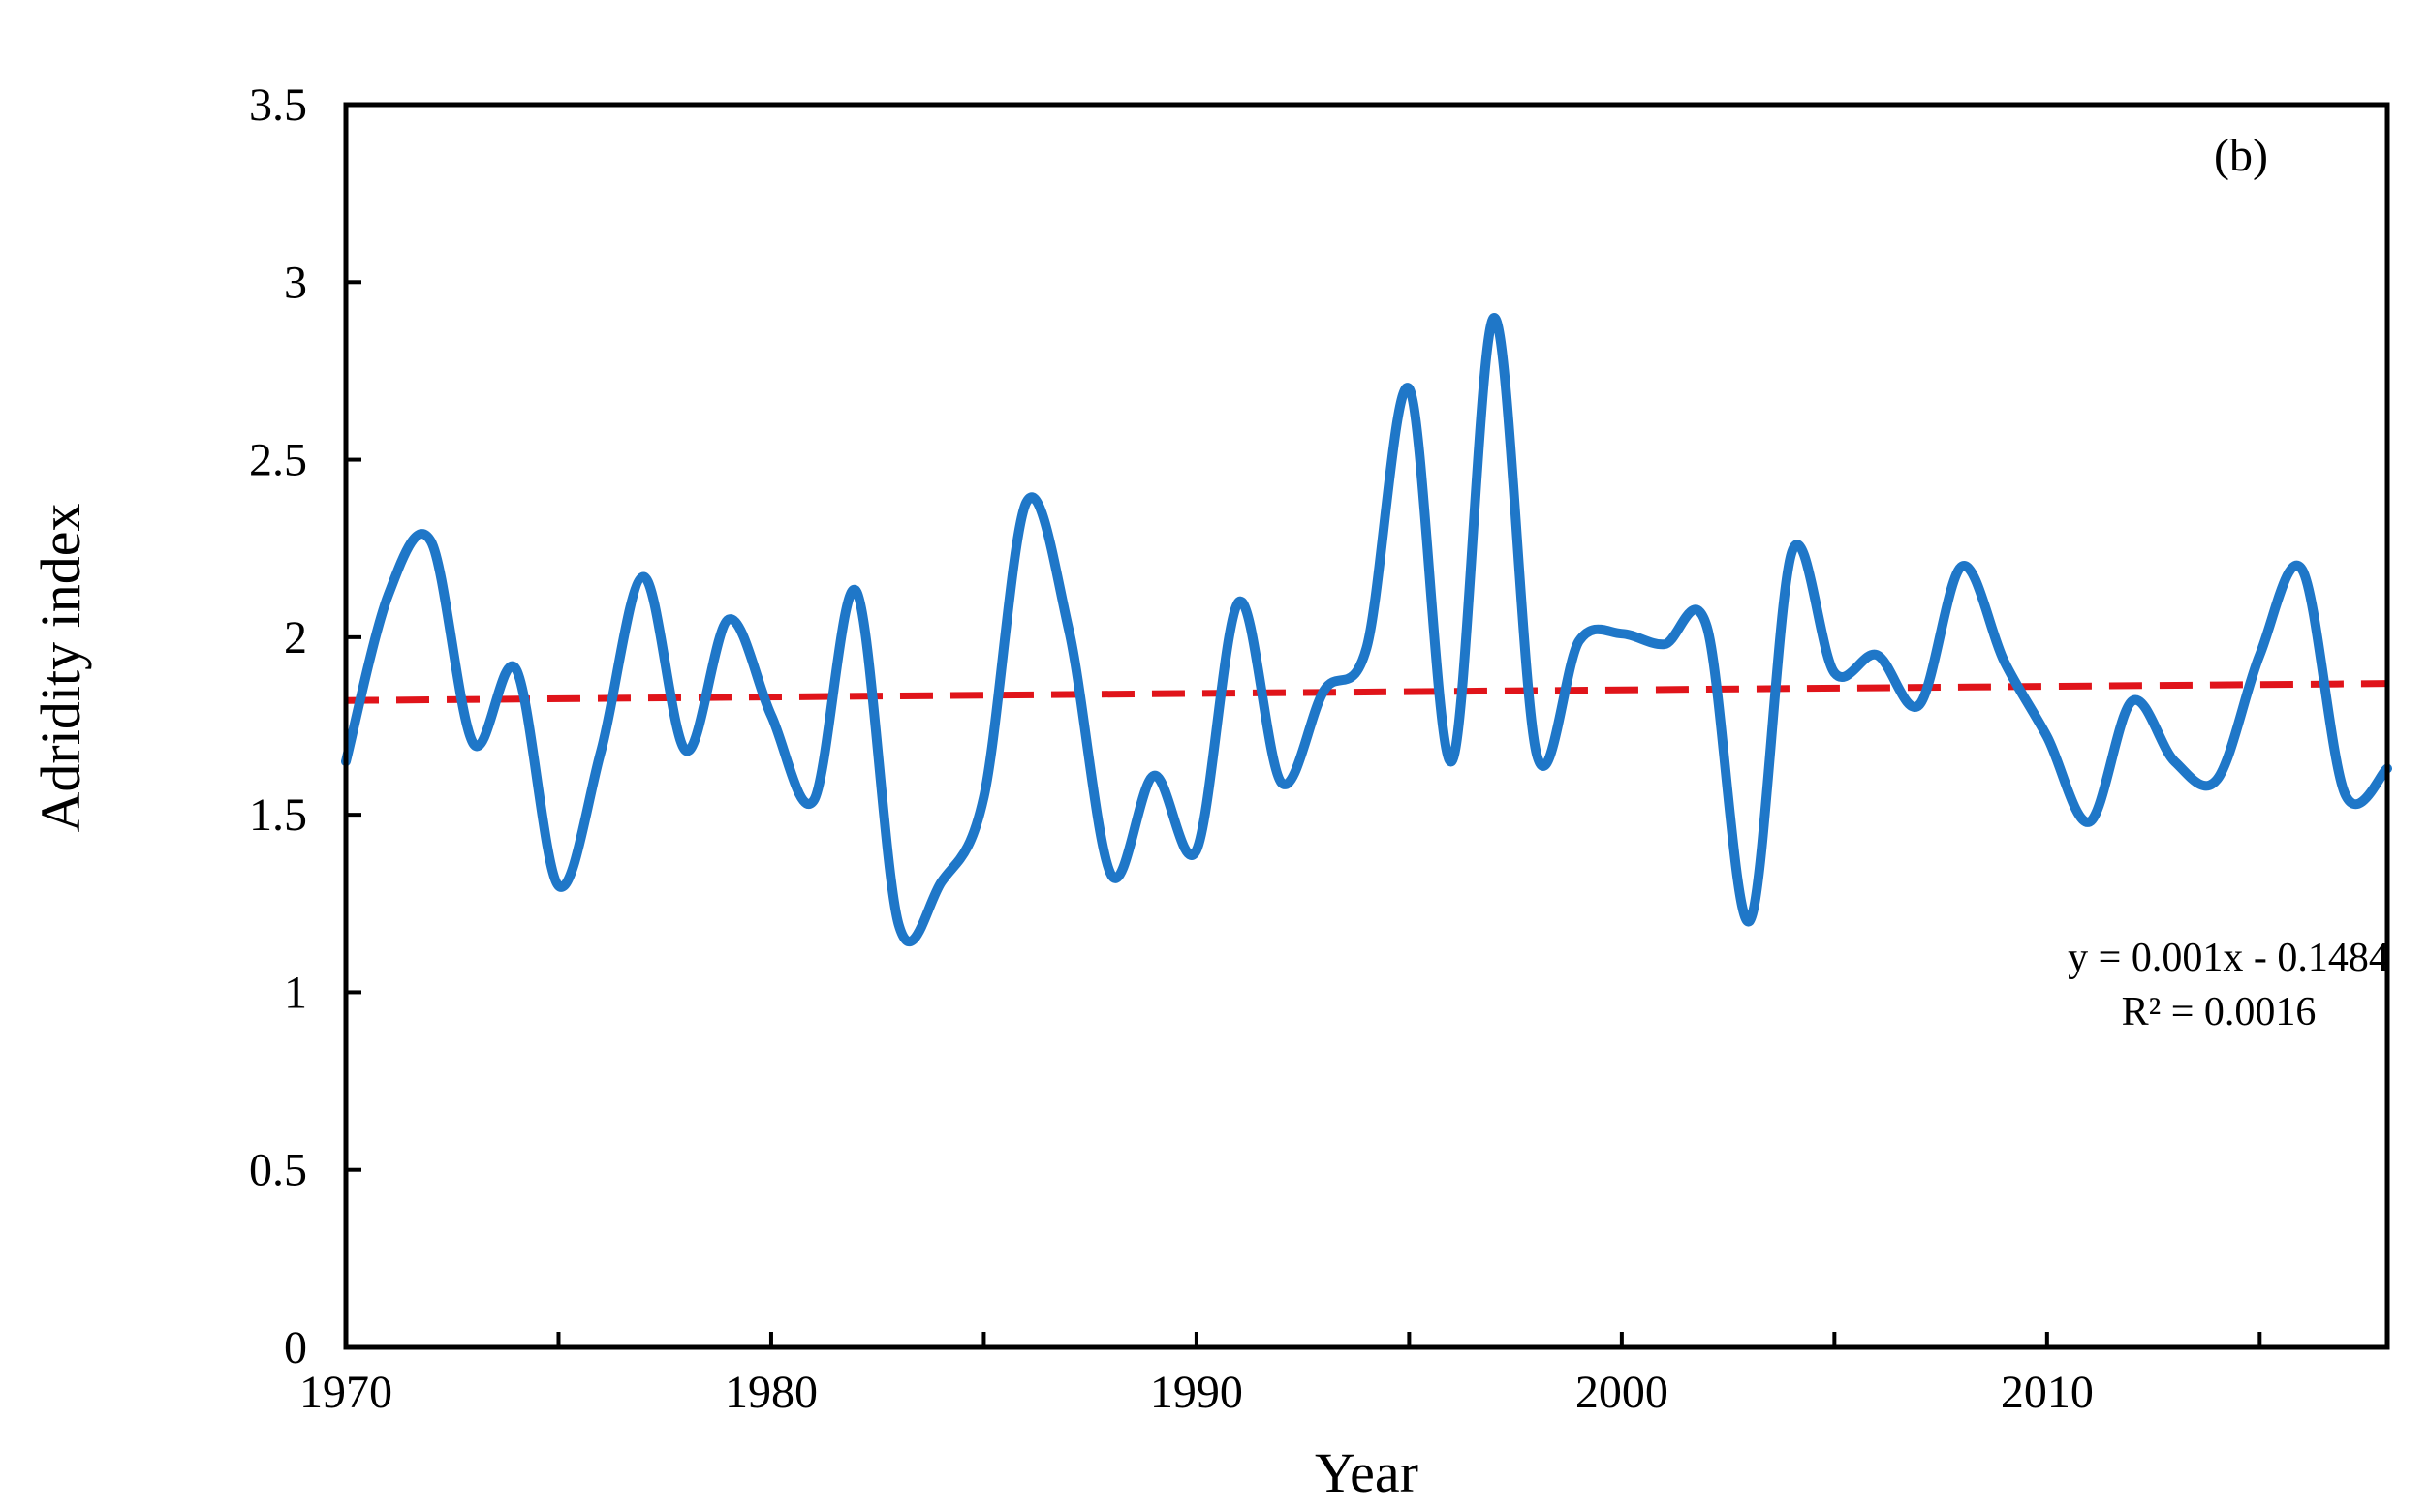 Image resolution: width=2428 pixels, height=1512 pixels. I want to click on y-tick-label: 2.5, so click(278, 461).